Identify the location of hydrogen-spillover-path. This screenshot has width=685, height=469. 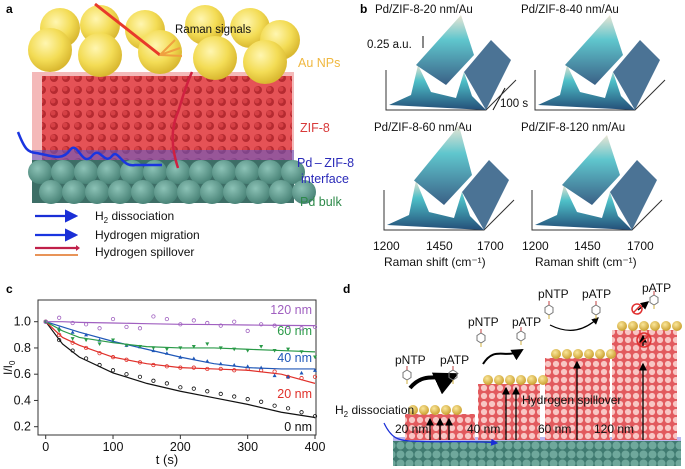
(182, 120).